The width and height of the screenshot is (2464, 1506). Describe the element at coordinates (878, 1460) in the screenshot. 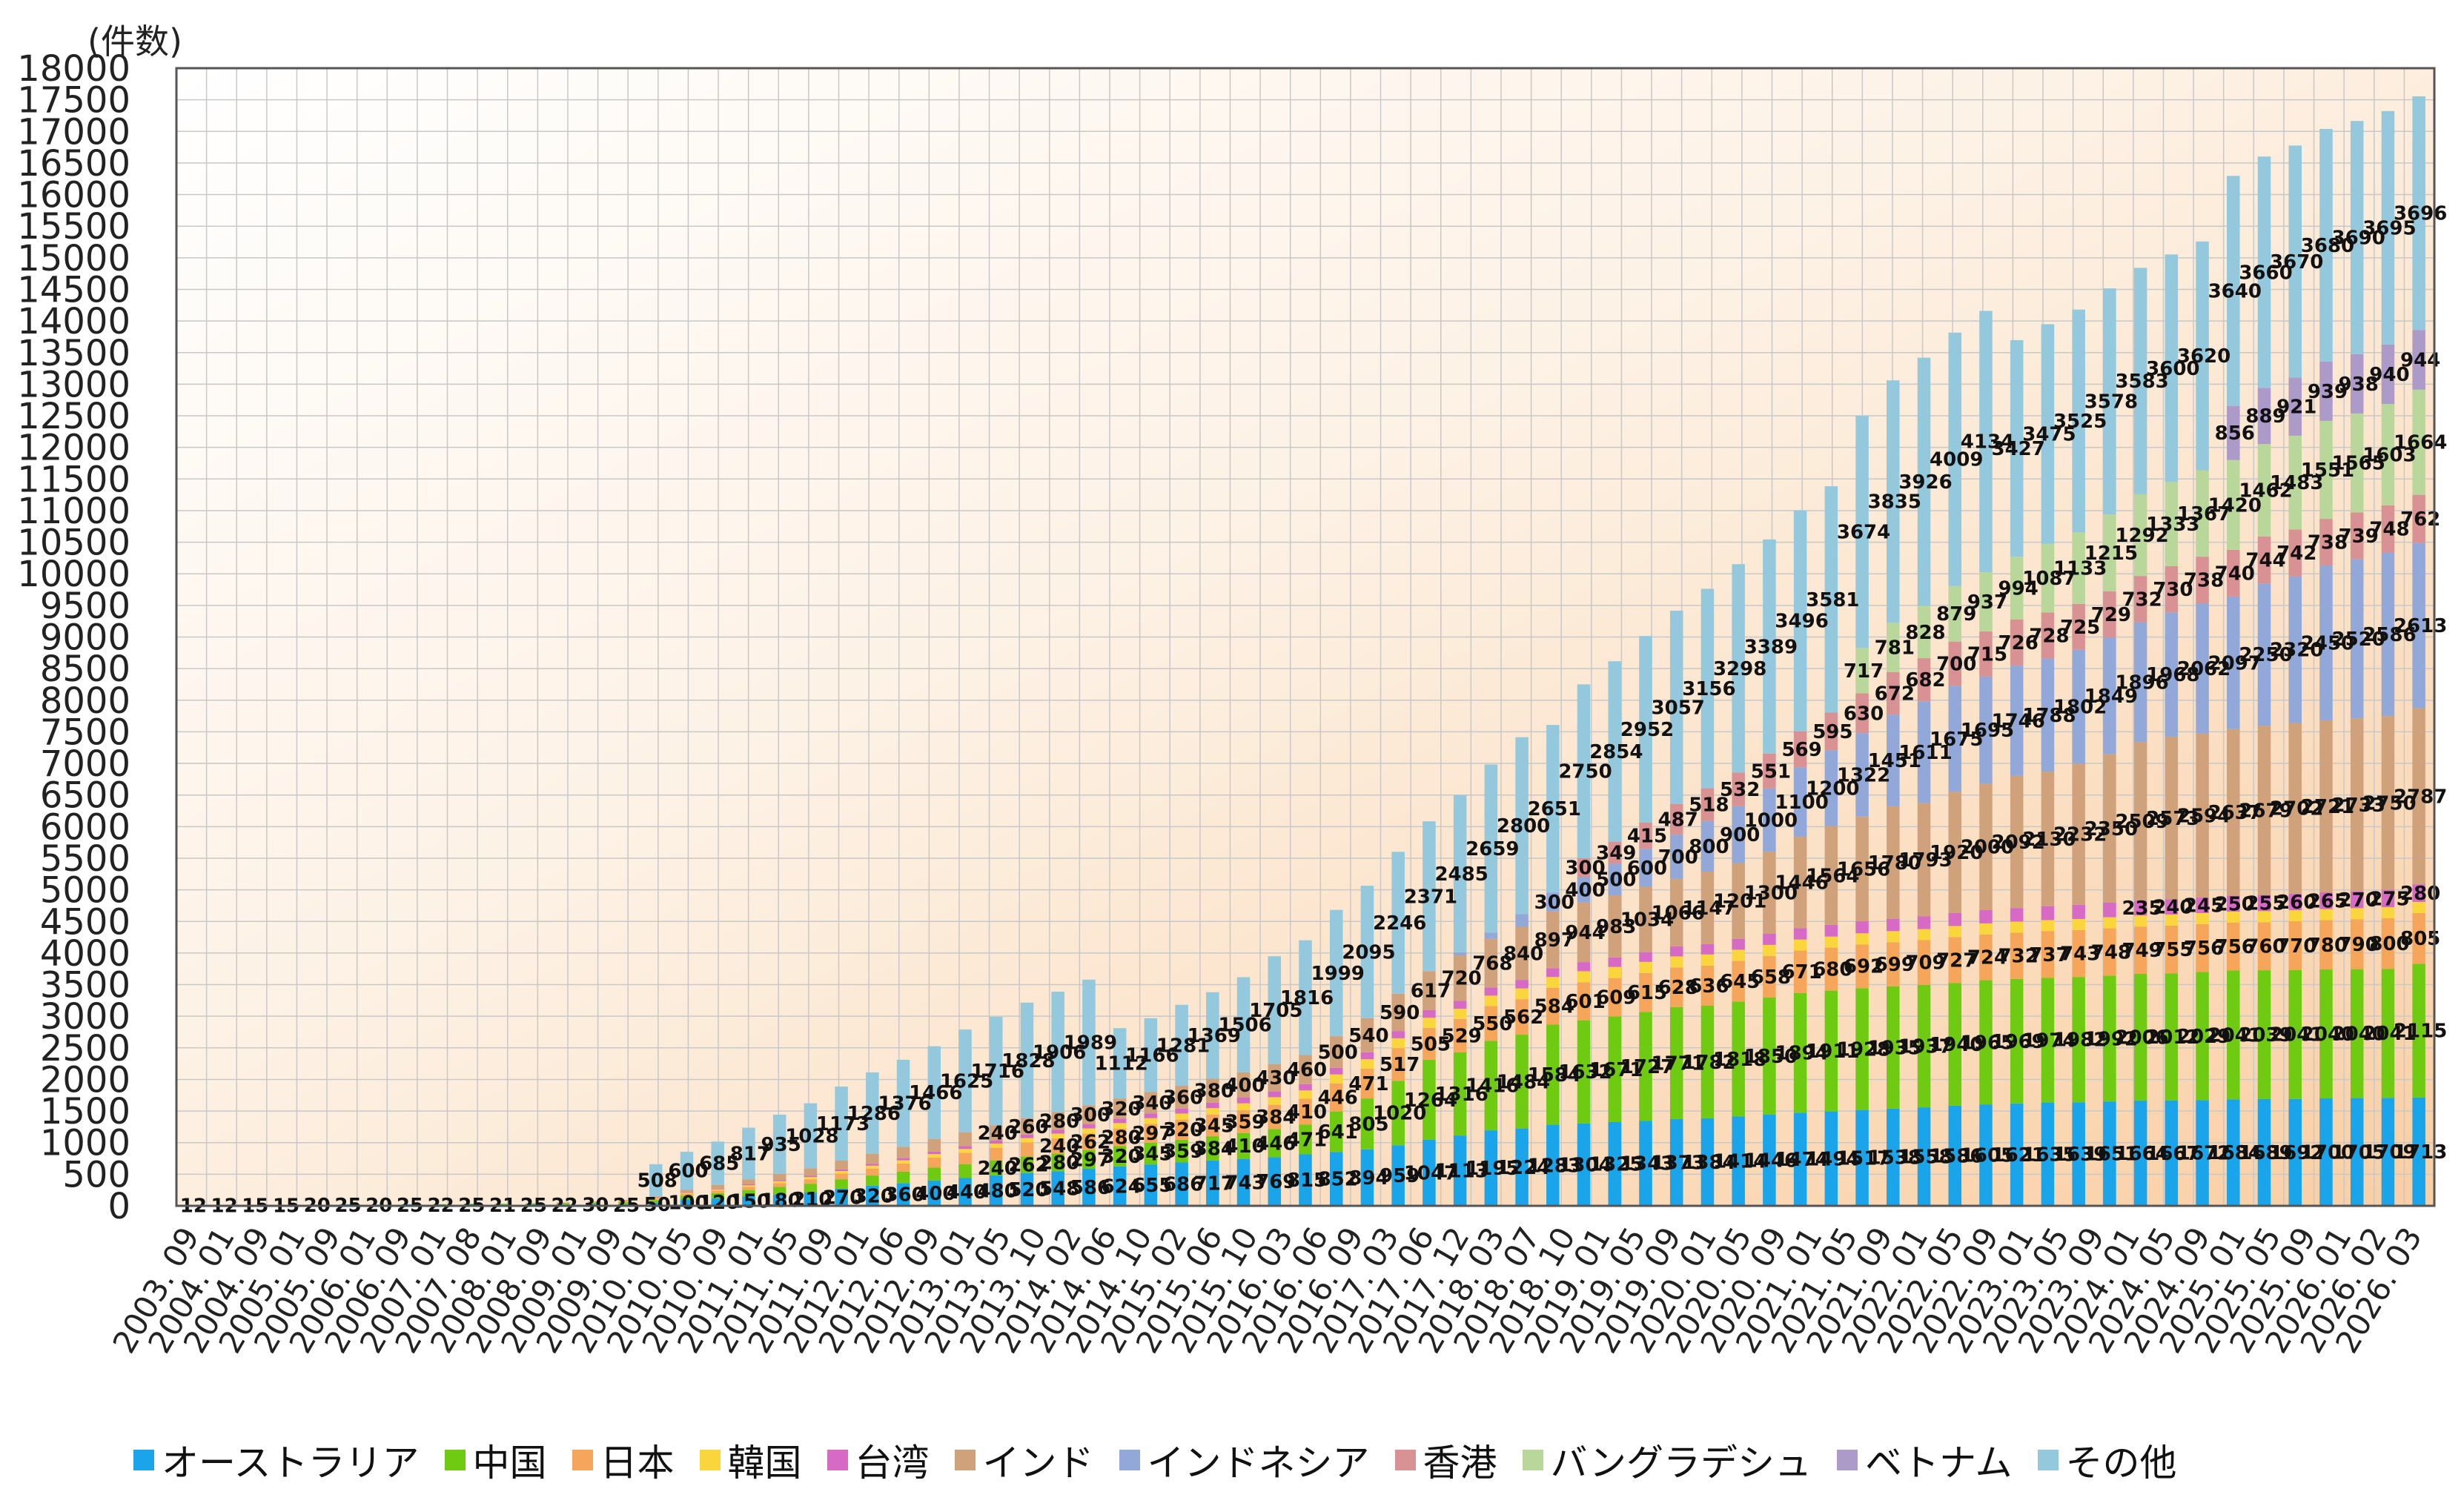

I see `legend-item: 台湾` at that location.